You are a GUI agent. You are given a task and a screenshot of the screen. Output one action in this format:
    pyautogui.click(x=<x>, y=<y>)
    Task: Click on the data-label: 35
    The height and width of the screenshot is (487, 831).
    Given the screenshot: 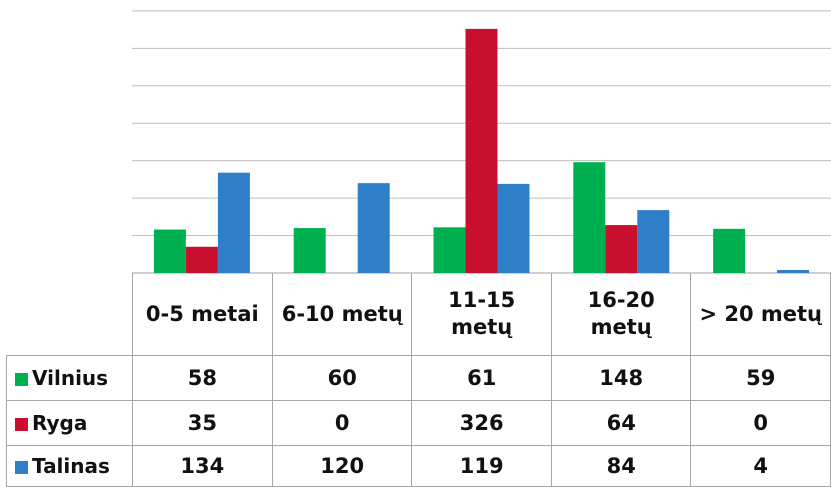 What is the action you would take?
    pyautogui.click(x=202, y=423)
    